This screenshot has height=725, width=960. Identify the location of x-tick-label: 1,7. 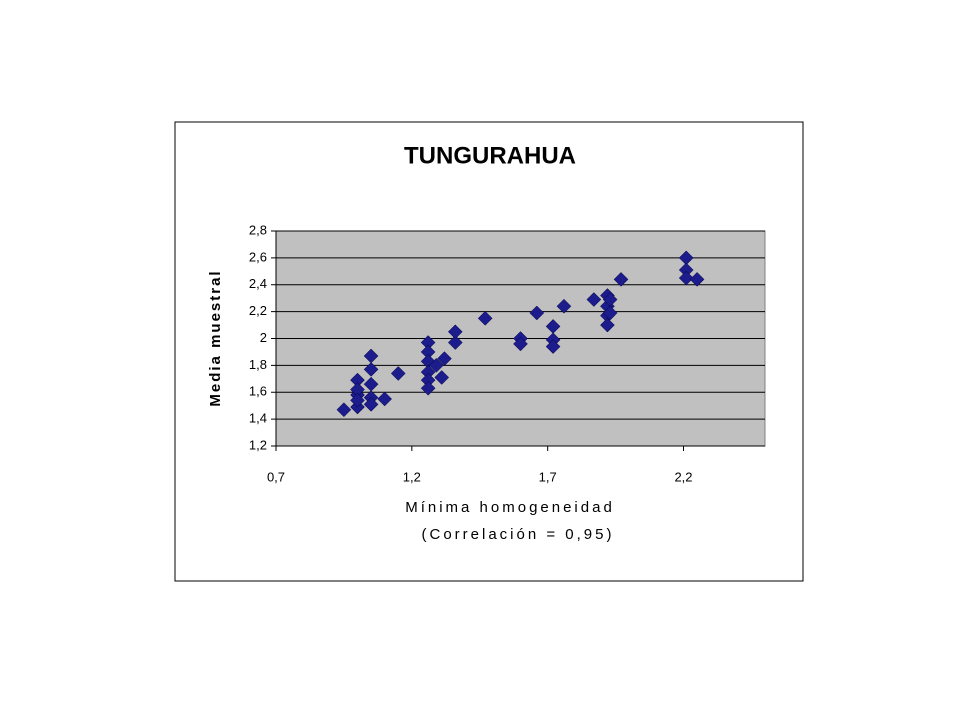
(548, 476).